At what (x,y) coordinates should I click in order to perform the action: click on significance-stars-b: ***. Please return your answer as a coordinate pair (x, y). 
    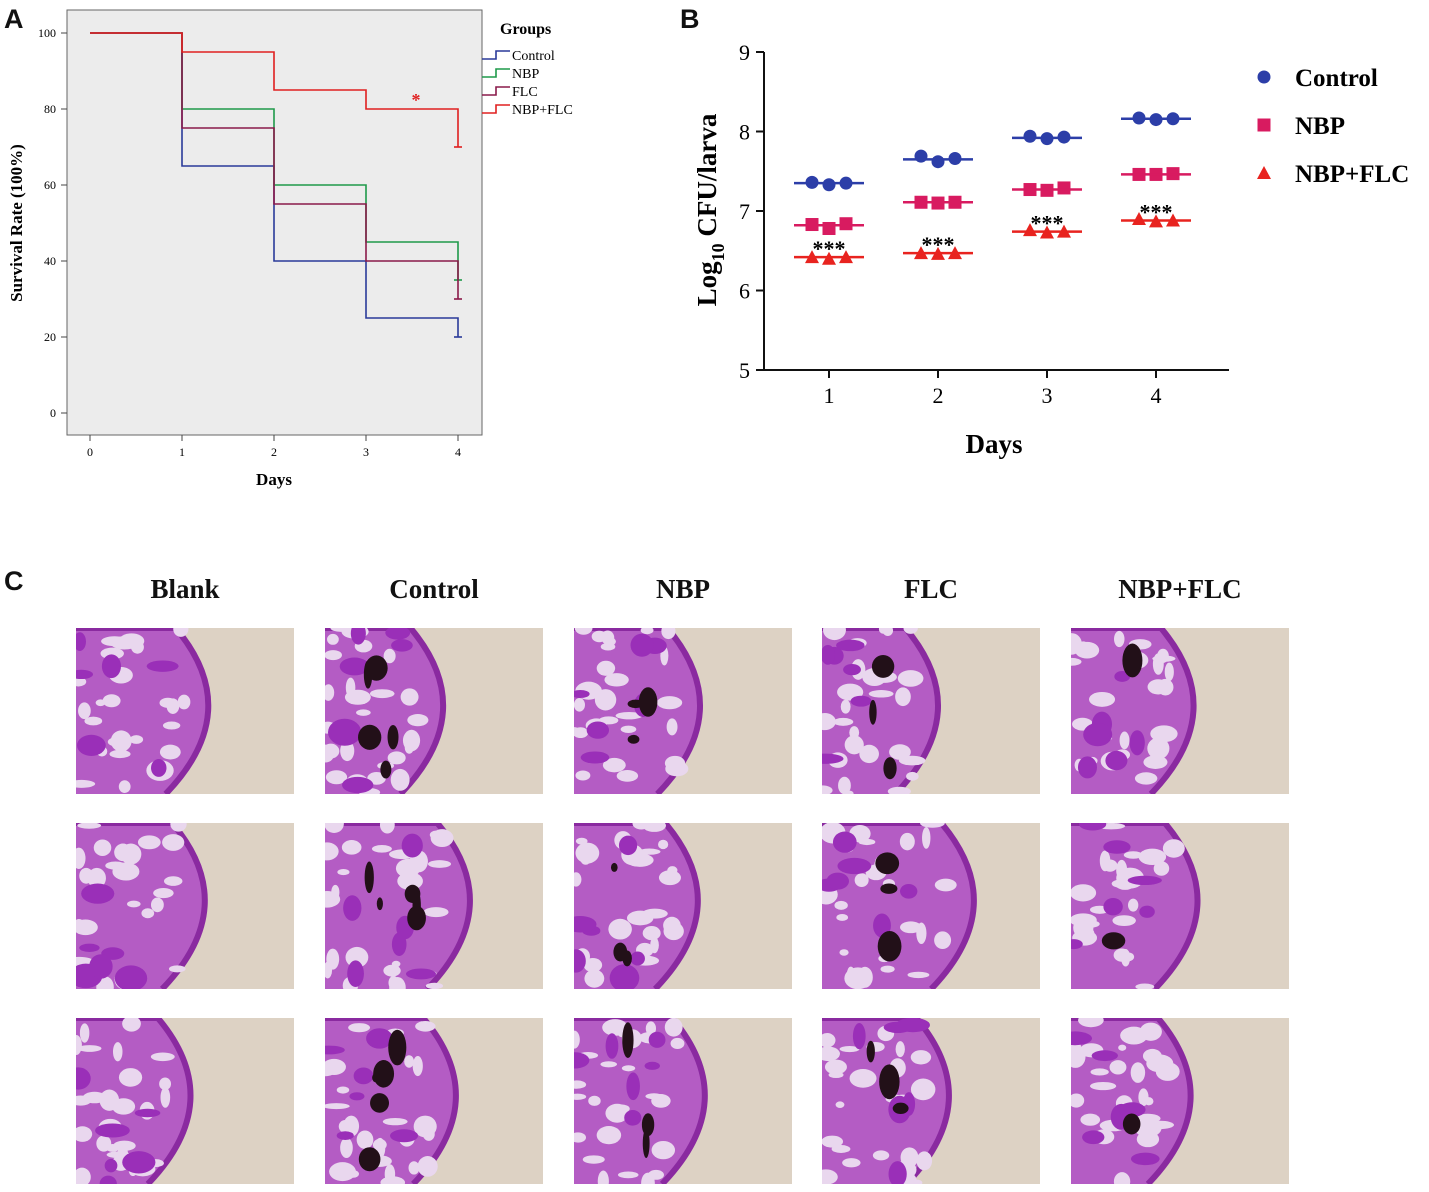
    Looking at the image, I should click on (1047, 223).